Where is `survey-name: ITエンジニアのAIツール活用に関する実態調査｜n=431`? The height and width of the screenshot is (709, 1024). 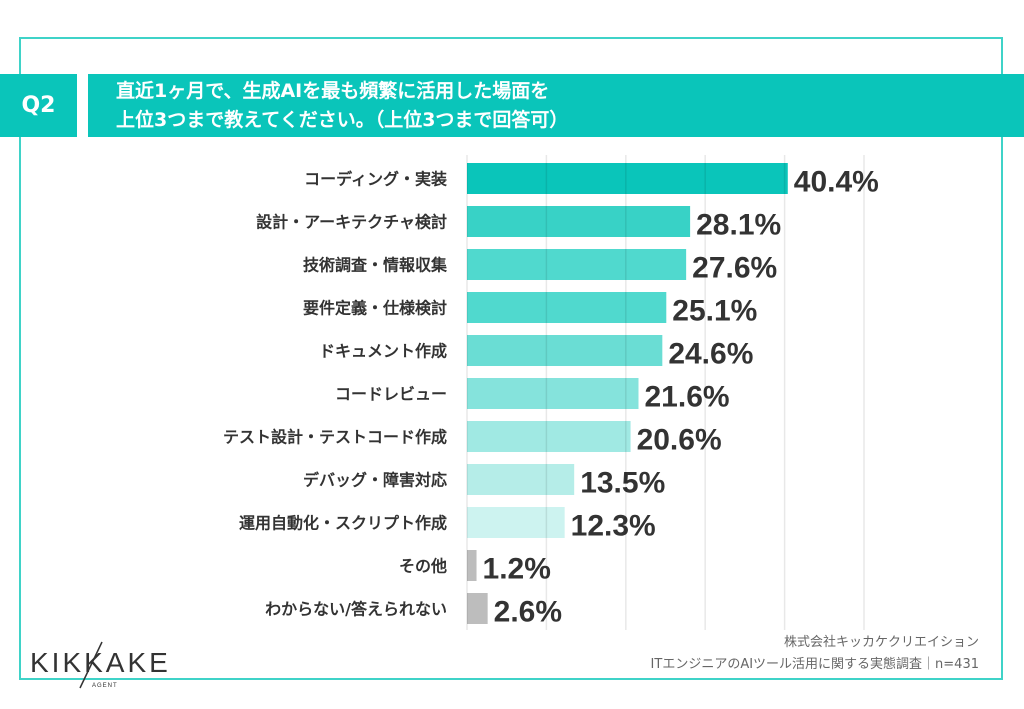 survey-name: ITエンジニアのAIツール活用に関する実態調査｜n=431 is located at coordinates (814, 664).